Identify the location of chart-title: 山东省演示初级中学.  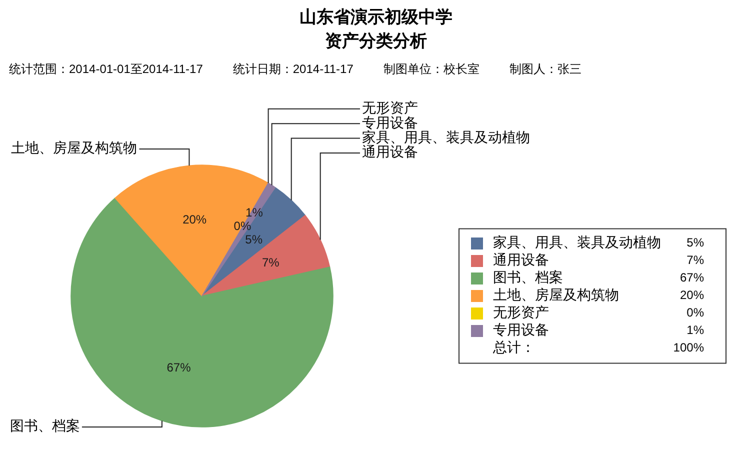
(376, 16).